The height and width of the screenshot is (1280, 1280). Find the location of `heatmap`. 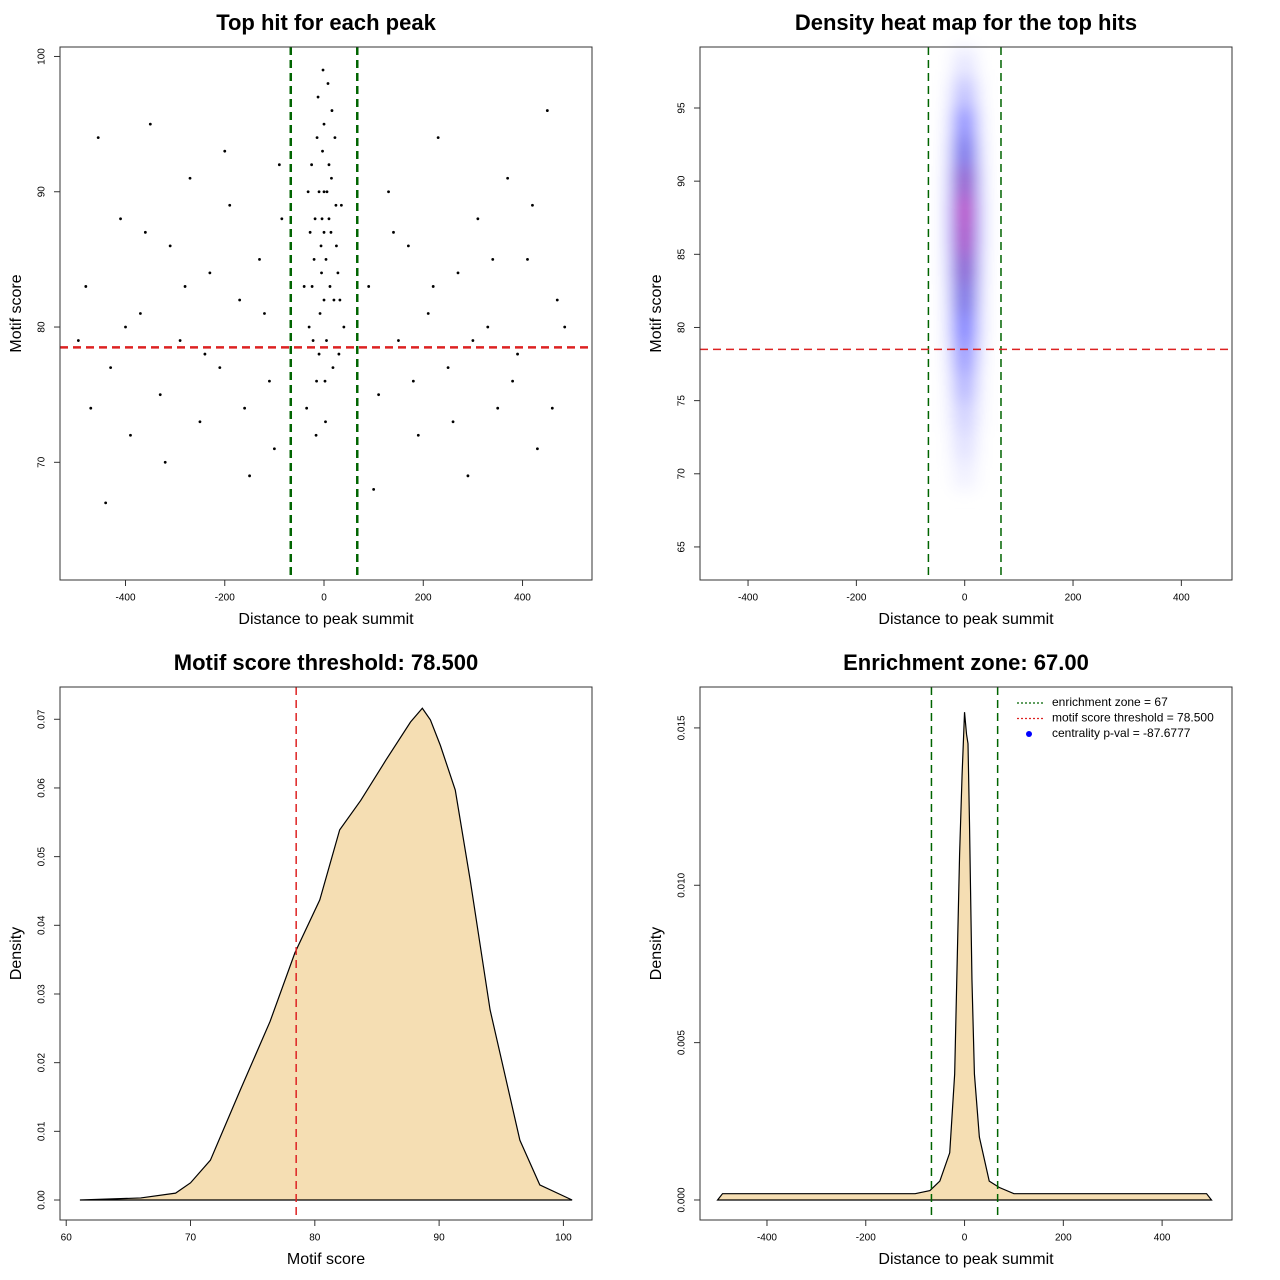

heatmap is located at coordinates (965, 269).